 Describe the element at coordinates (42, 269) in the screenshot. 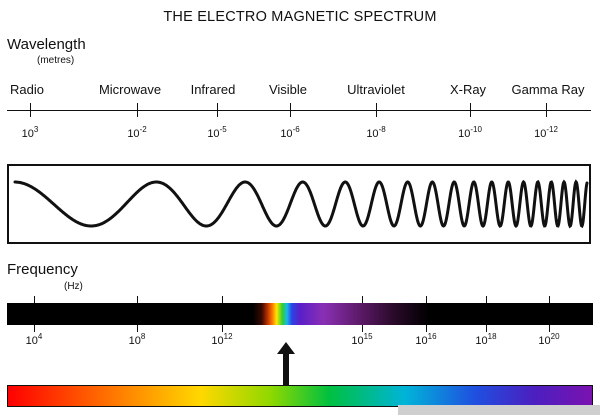

I see `frequency-label: Frequency` at that location.